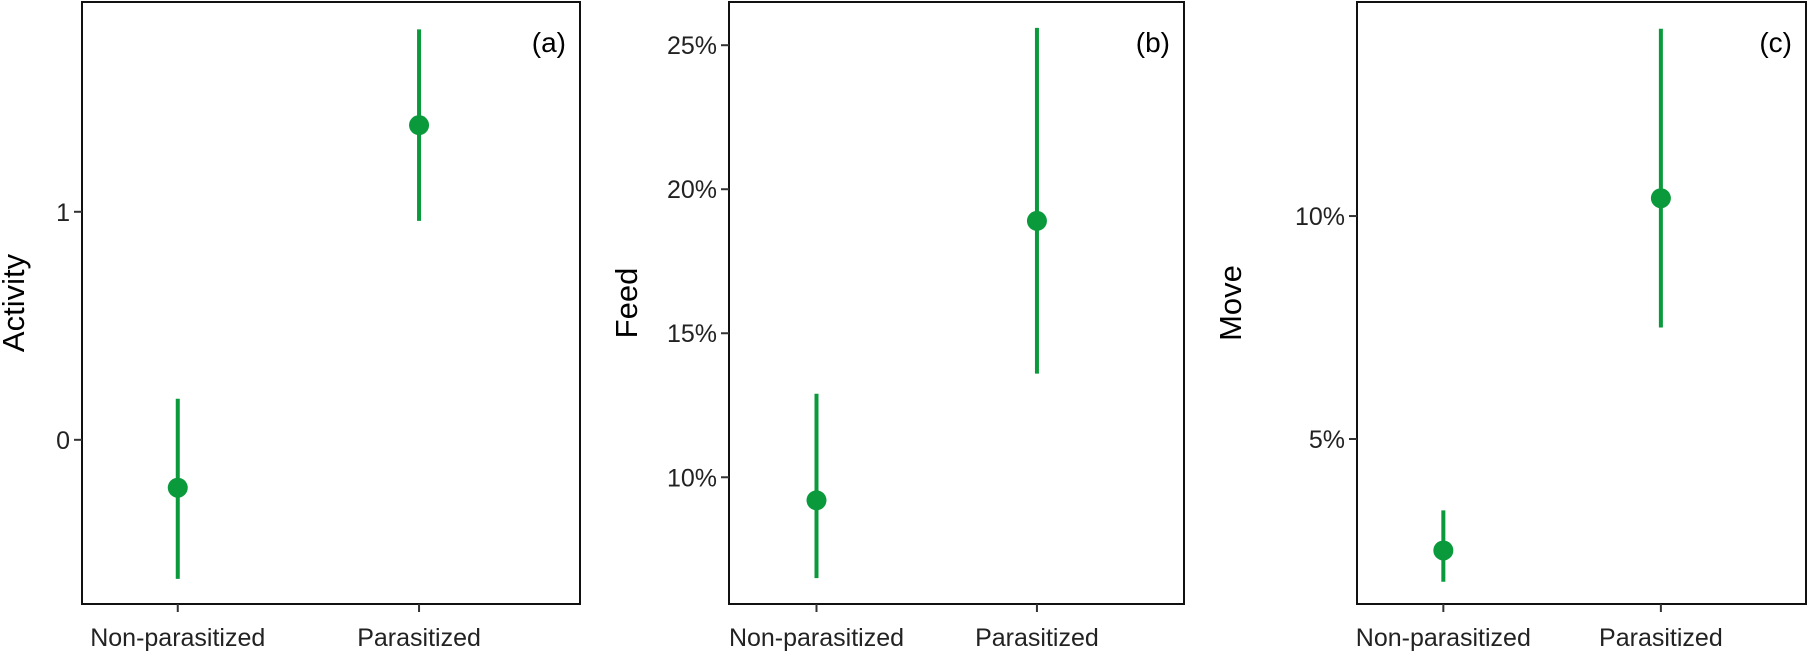 Image resolution: width=1810 pixels, height=656 pixels. I want to click on y-tick-label: 20%, so click(692, 190).